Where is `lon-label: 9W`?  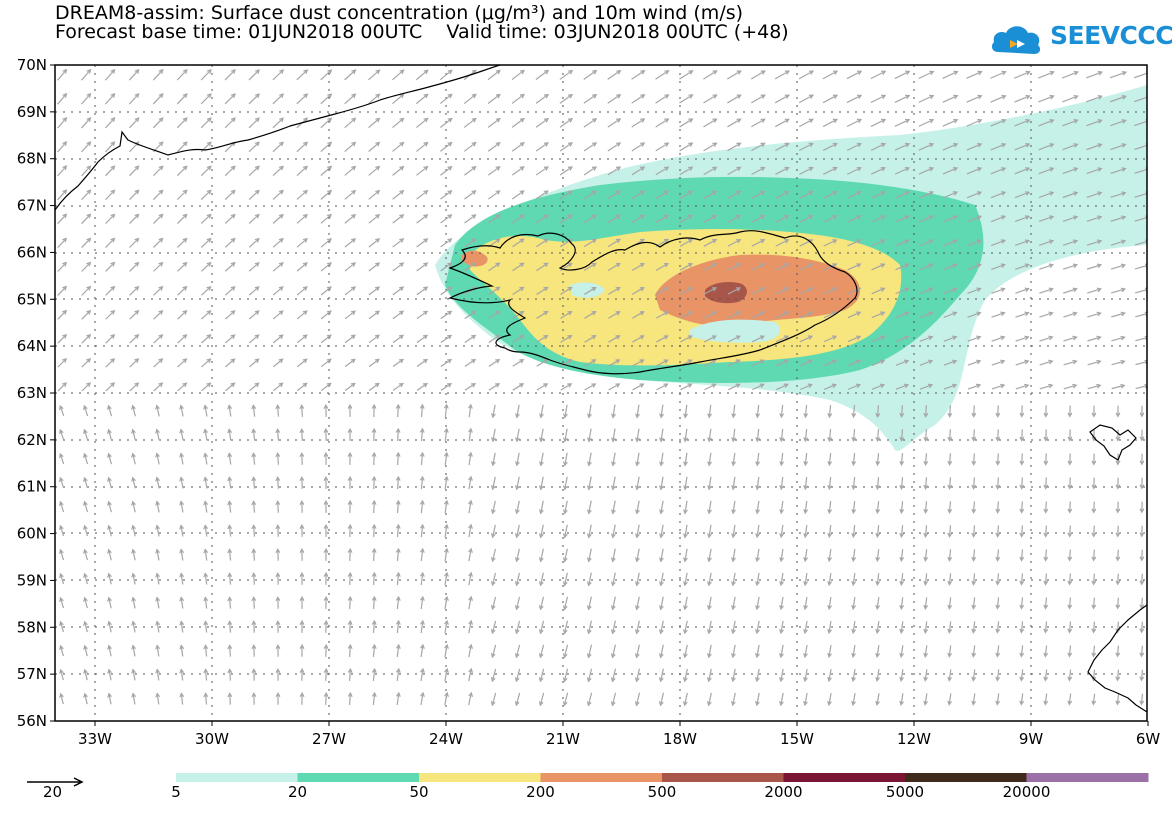
lon-label: 9W is located at coordinates (1031, 739).